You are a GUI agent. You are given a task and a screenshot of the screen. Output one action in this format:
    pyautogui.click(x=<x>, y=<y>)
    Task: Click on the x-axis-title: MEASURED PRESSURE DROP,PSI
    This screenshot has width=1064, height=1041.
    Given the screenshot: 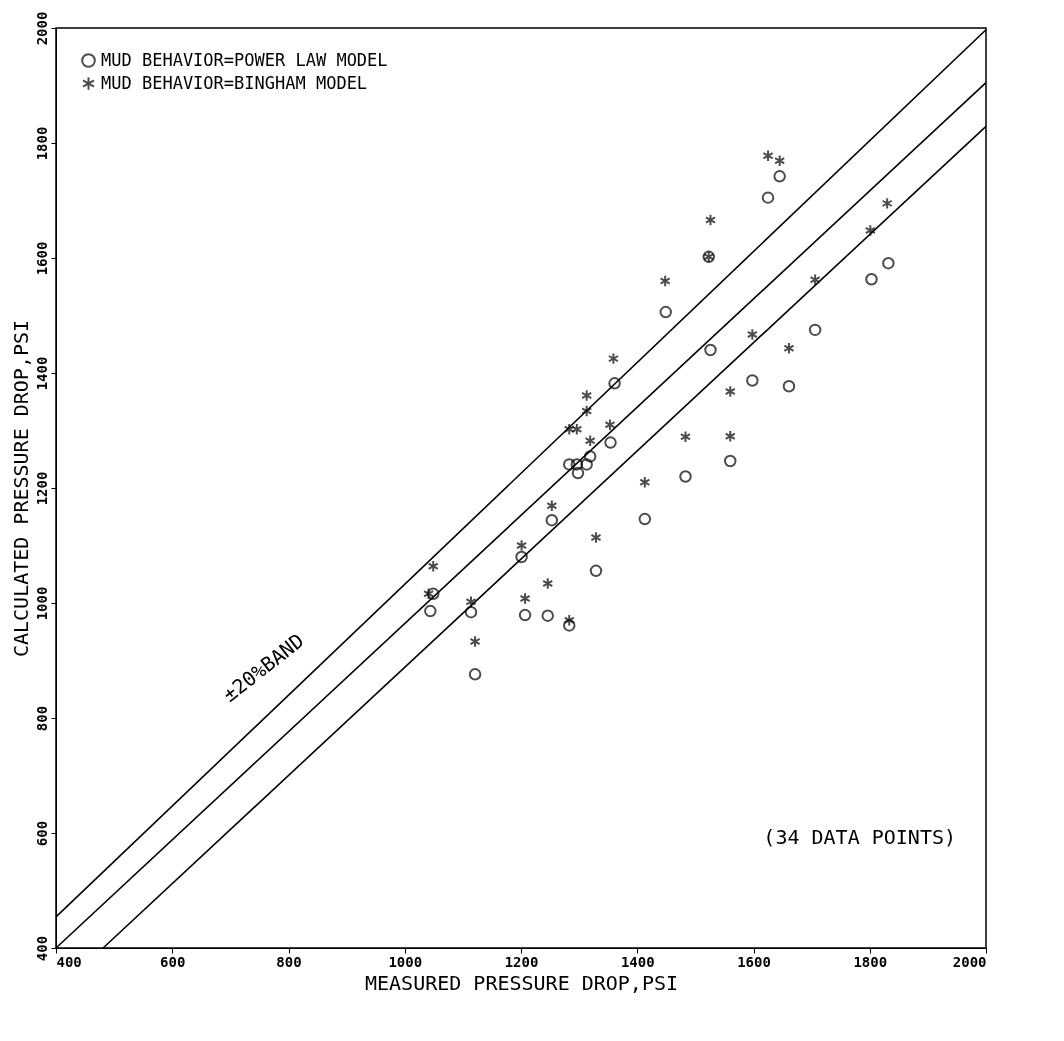 What is the action you would take?
    pyautogui.click(x=521, y=982)
    